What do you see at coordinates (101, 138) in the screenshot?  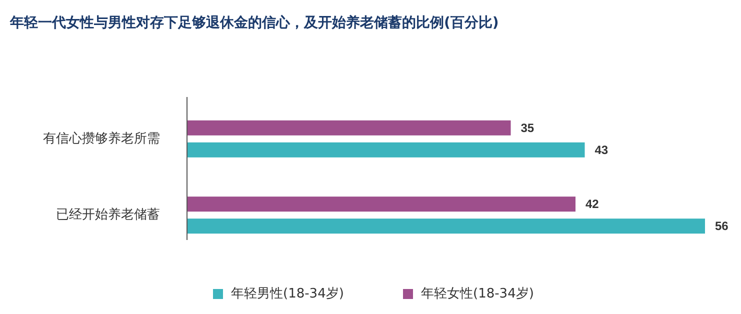 I see `y-tick-label: 有信心攒够养老所需` at bounding box center [101, 138].